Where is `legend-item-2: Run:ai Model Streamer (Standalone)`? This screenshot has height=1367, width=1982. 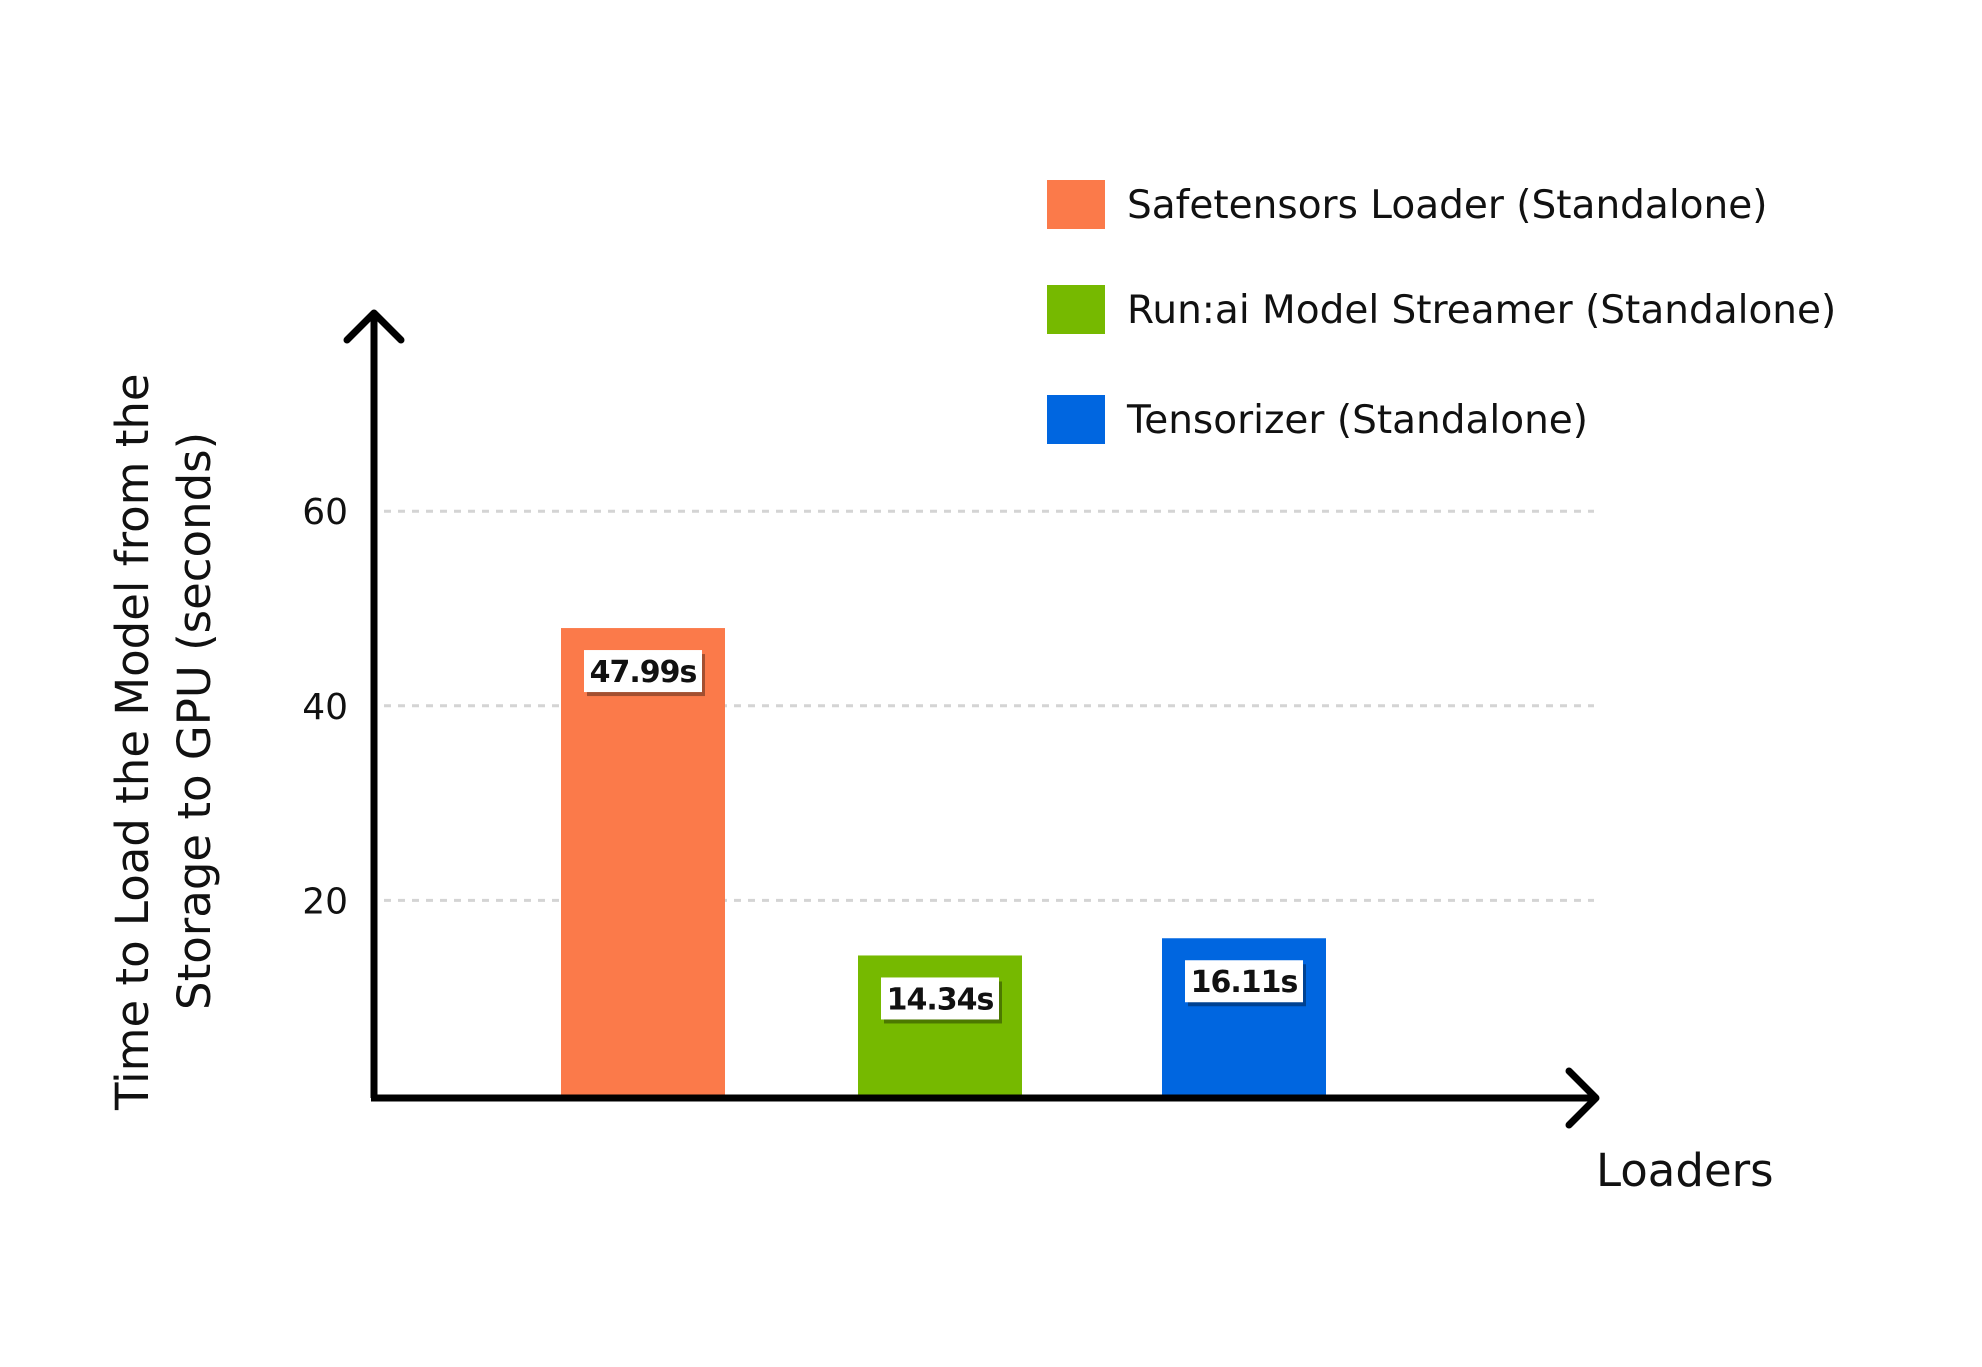 legend-item-2: Run:ai Model Streamer (Standalone) is located at coordinates (1441, 309).